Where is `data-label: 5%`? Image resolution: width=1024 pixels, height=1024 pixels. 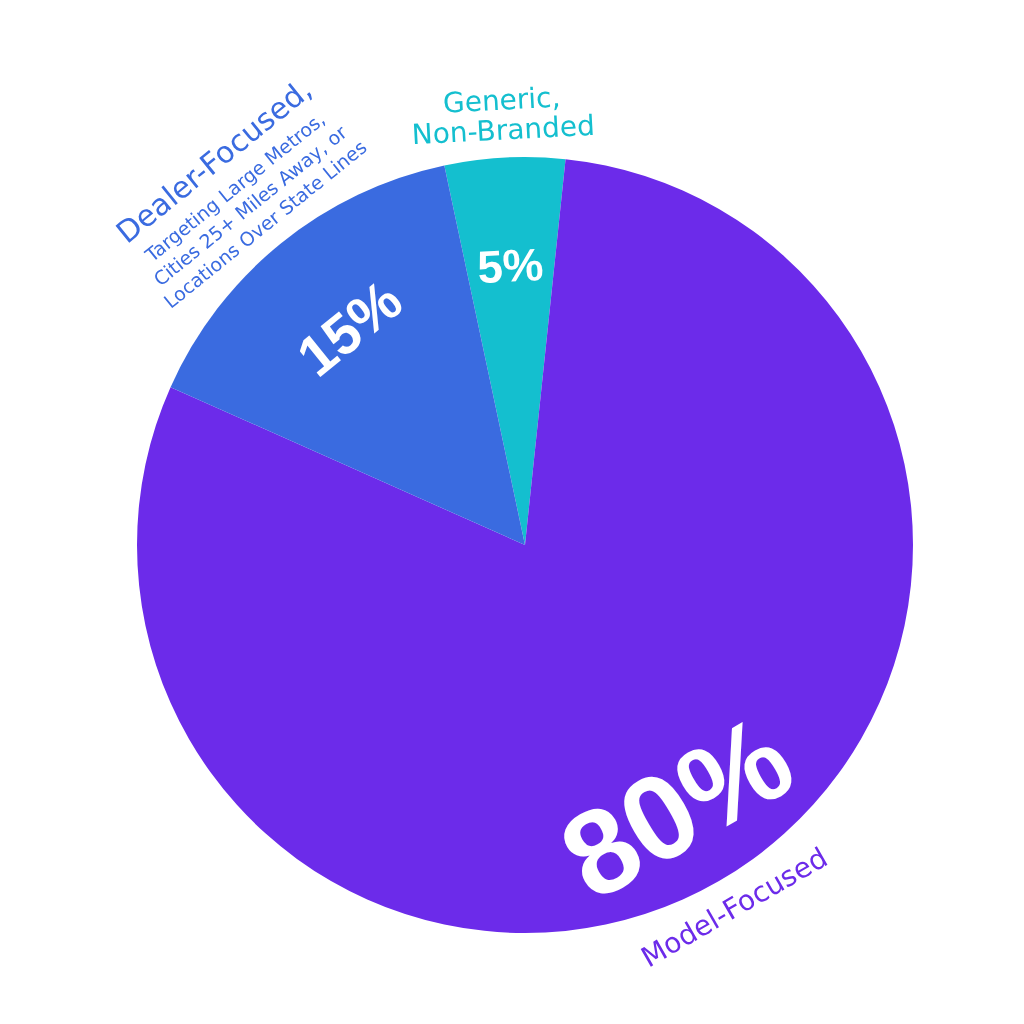
data-label: 5% is located at coordinates (510, 266).